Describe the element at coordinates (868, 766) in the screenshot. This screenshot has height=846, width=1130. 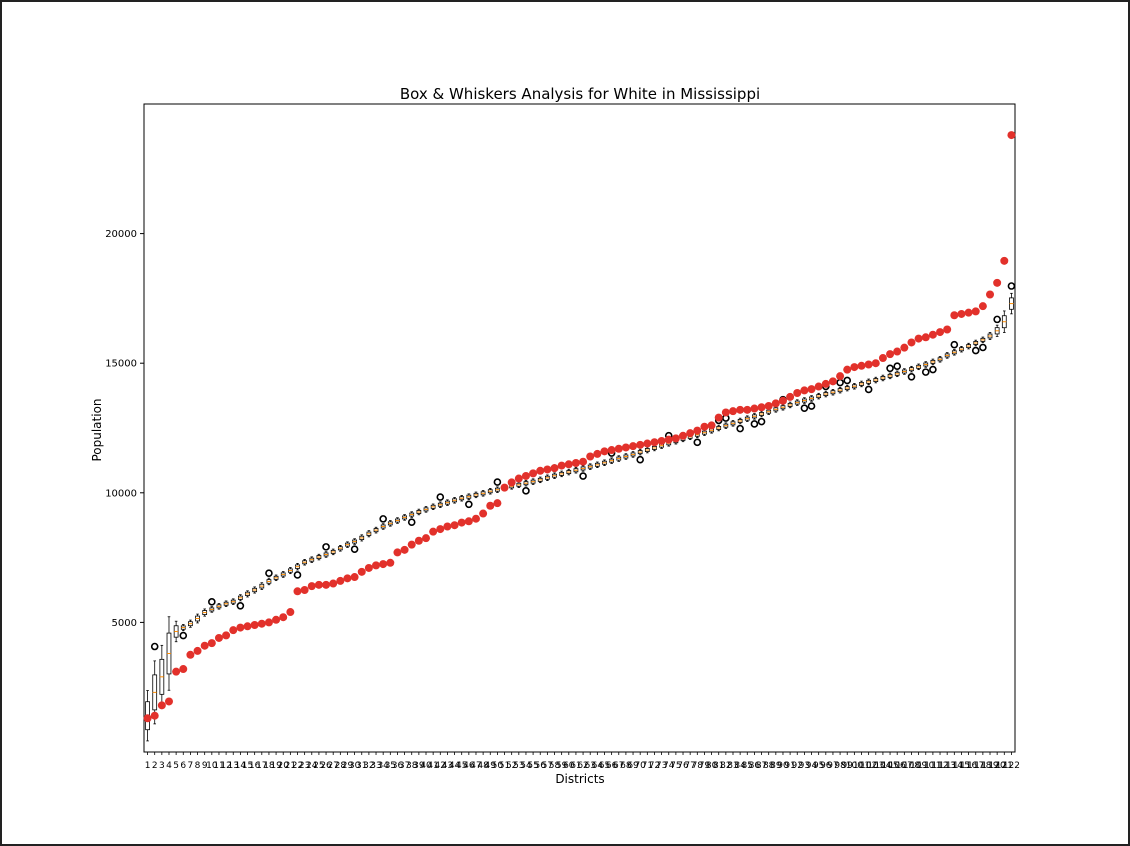
I see `x-tick-label: 102` at that location.